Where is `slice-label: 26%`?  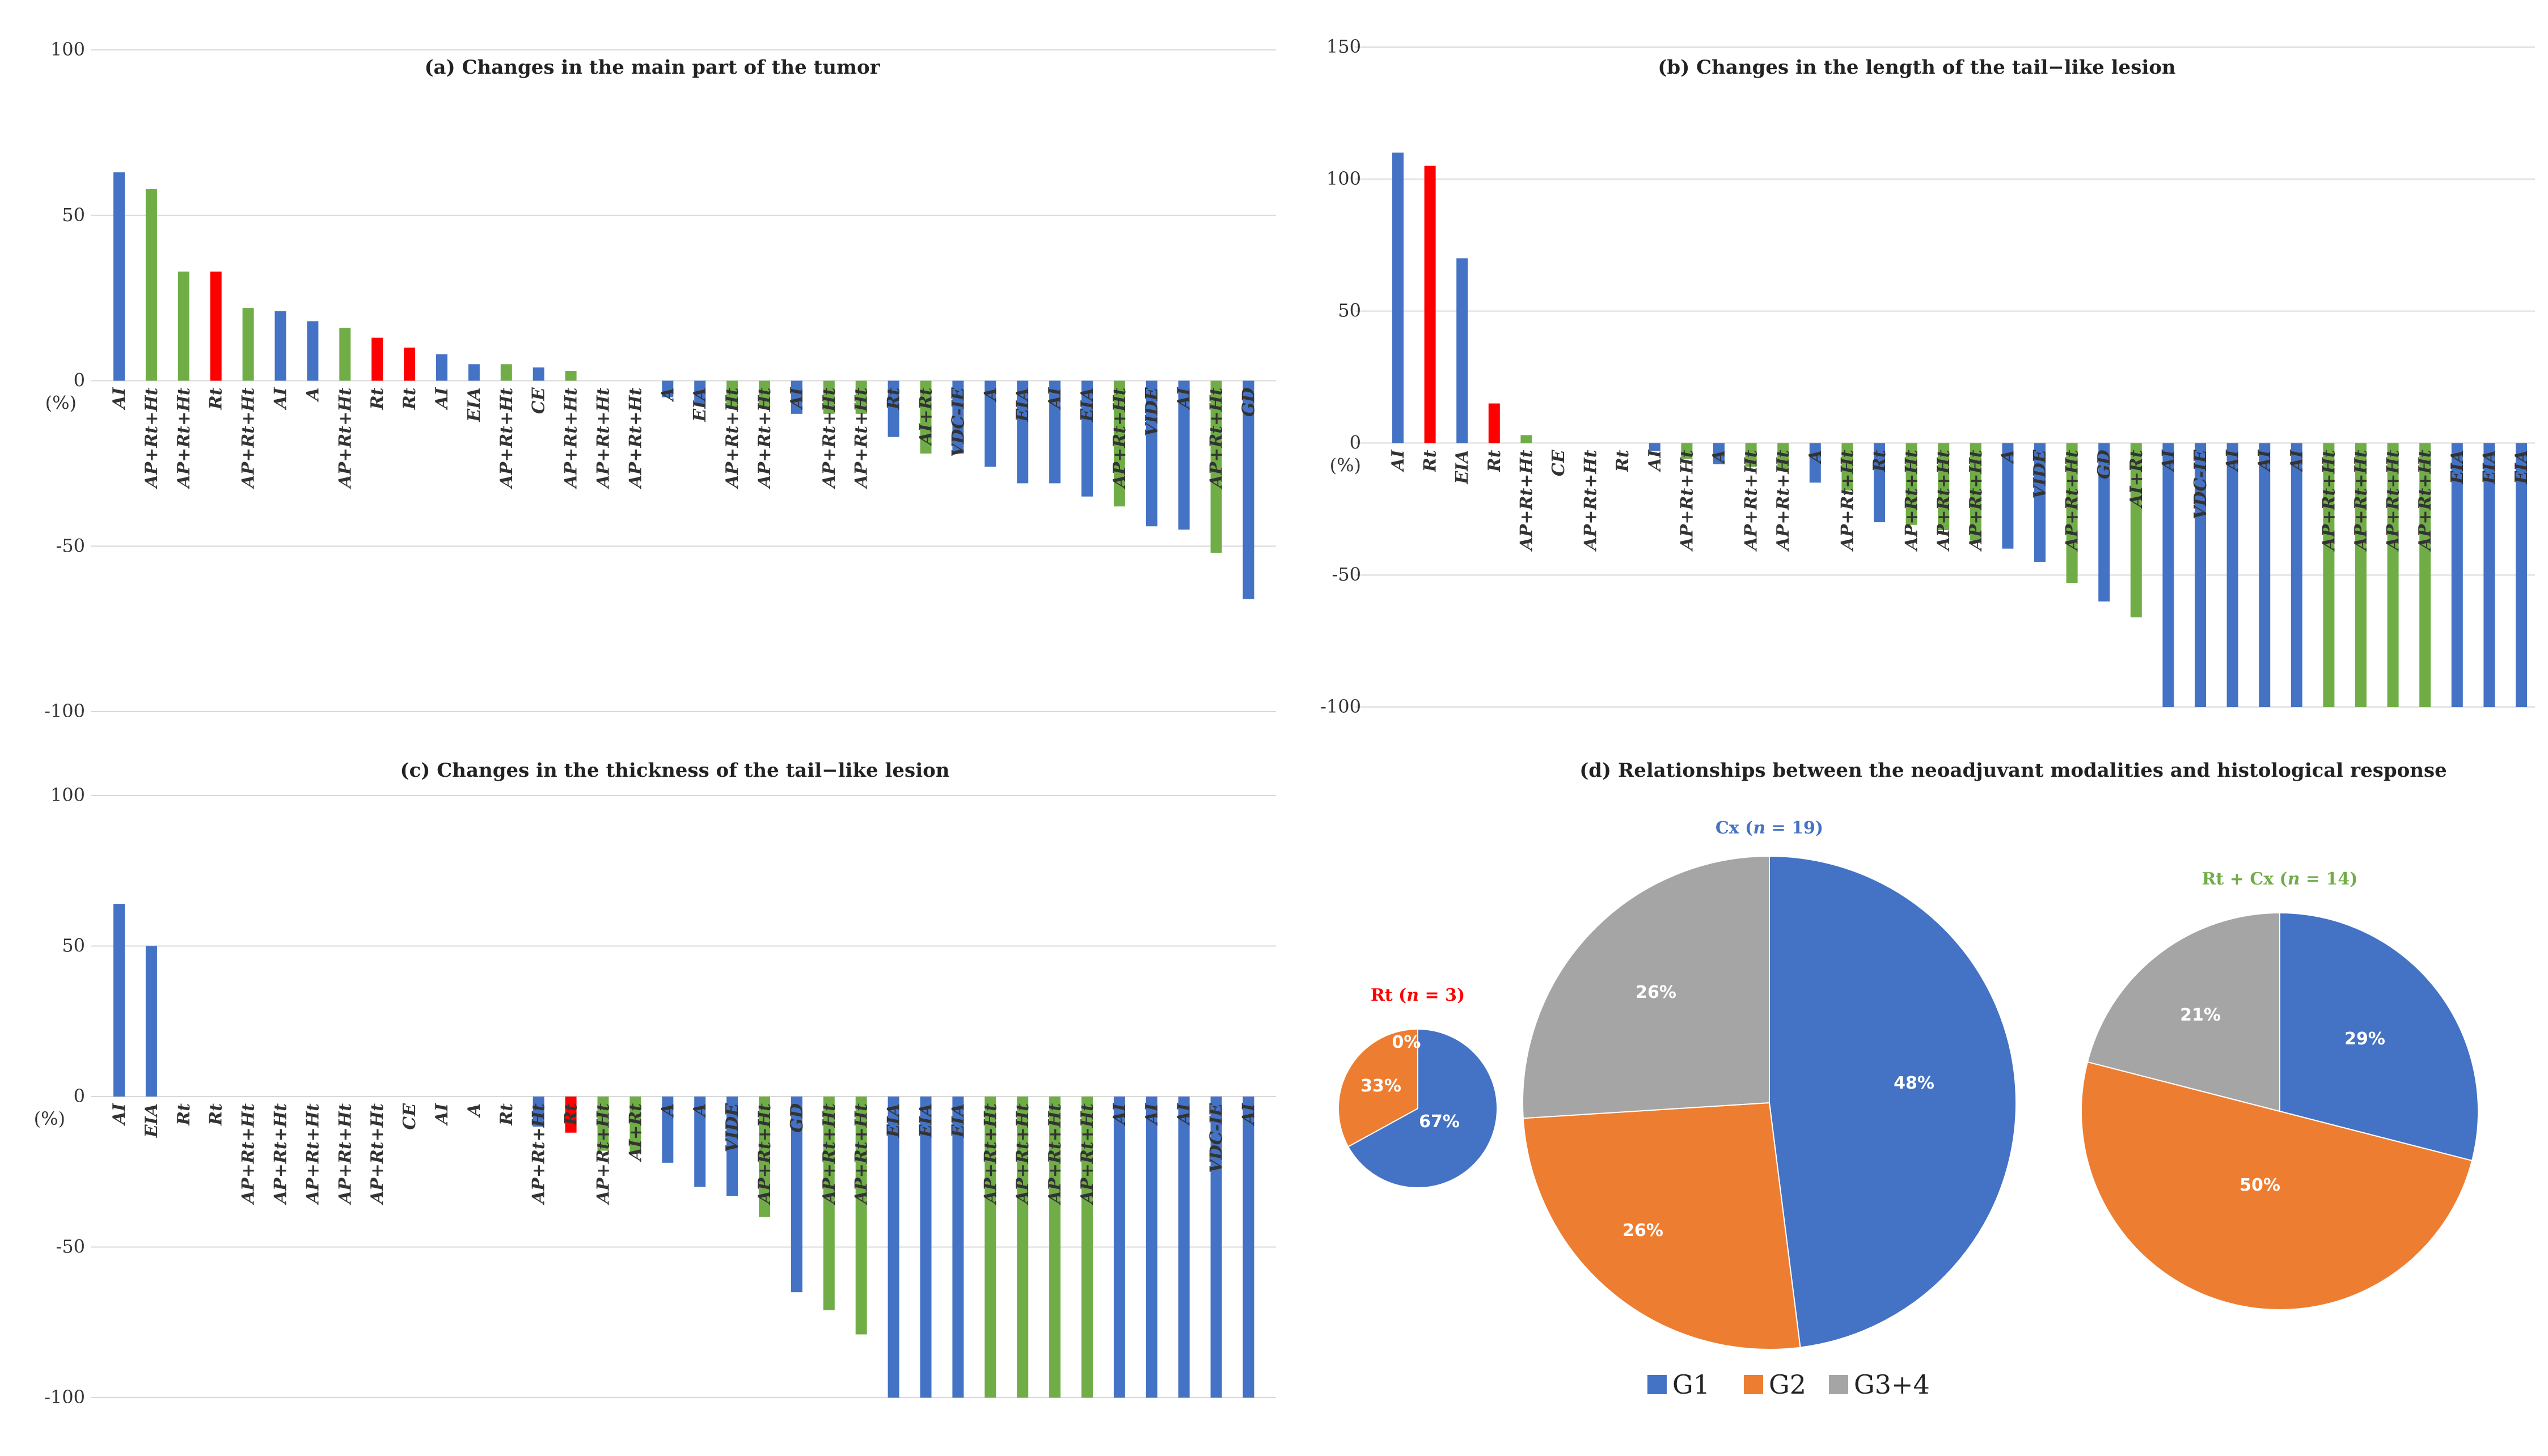 slice-label: 26% is located at coordinates (1656, 992).